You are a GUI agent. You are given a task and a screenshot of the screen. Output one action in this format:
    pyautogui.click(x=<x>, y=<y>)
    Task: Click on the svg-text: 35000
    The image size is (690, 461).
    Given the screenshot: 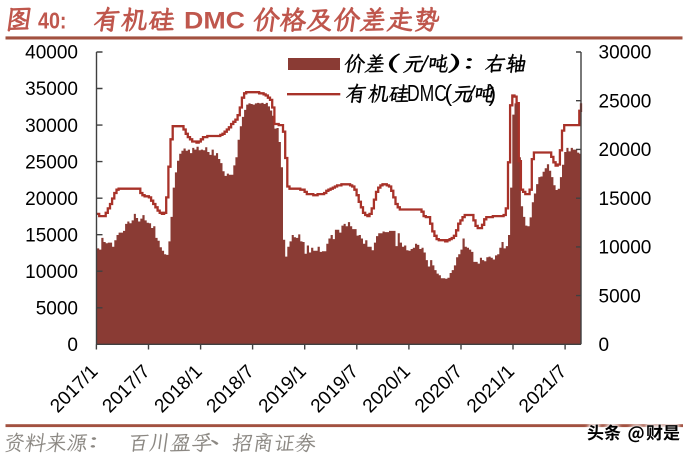 What is the action you would take?
    pyautogui.click(x=51, y=89)
    